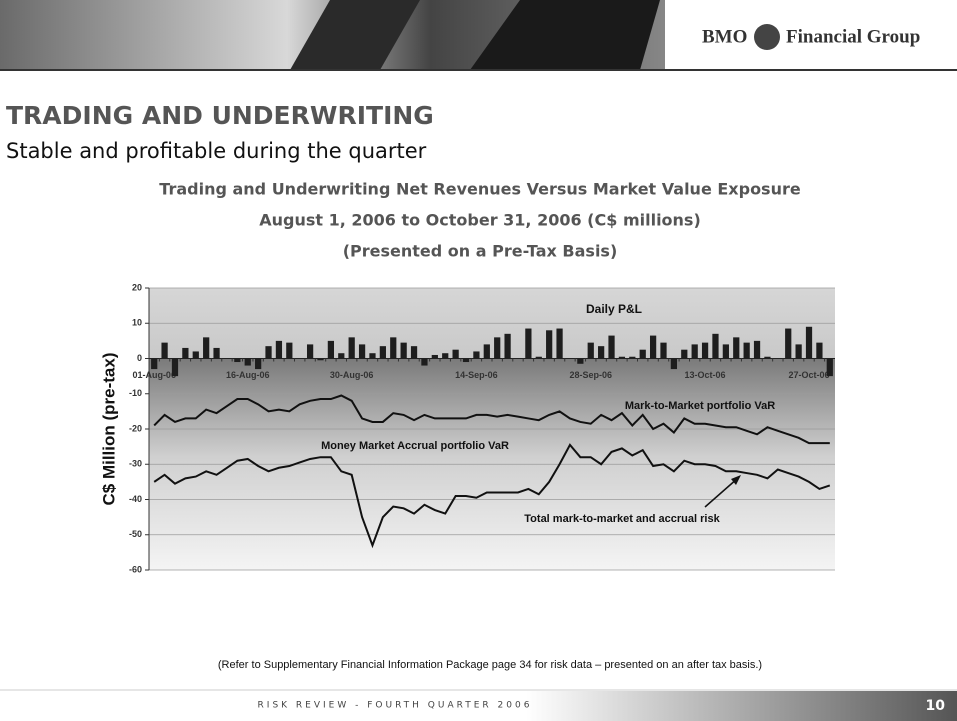 Image resolution: width=957 pixels, height=721 pixels. What do you see at coordinates (736, 480) in the screenshot?
I see `arrow-head` at bounding box center [736, 480].